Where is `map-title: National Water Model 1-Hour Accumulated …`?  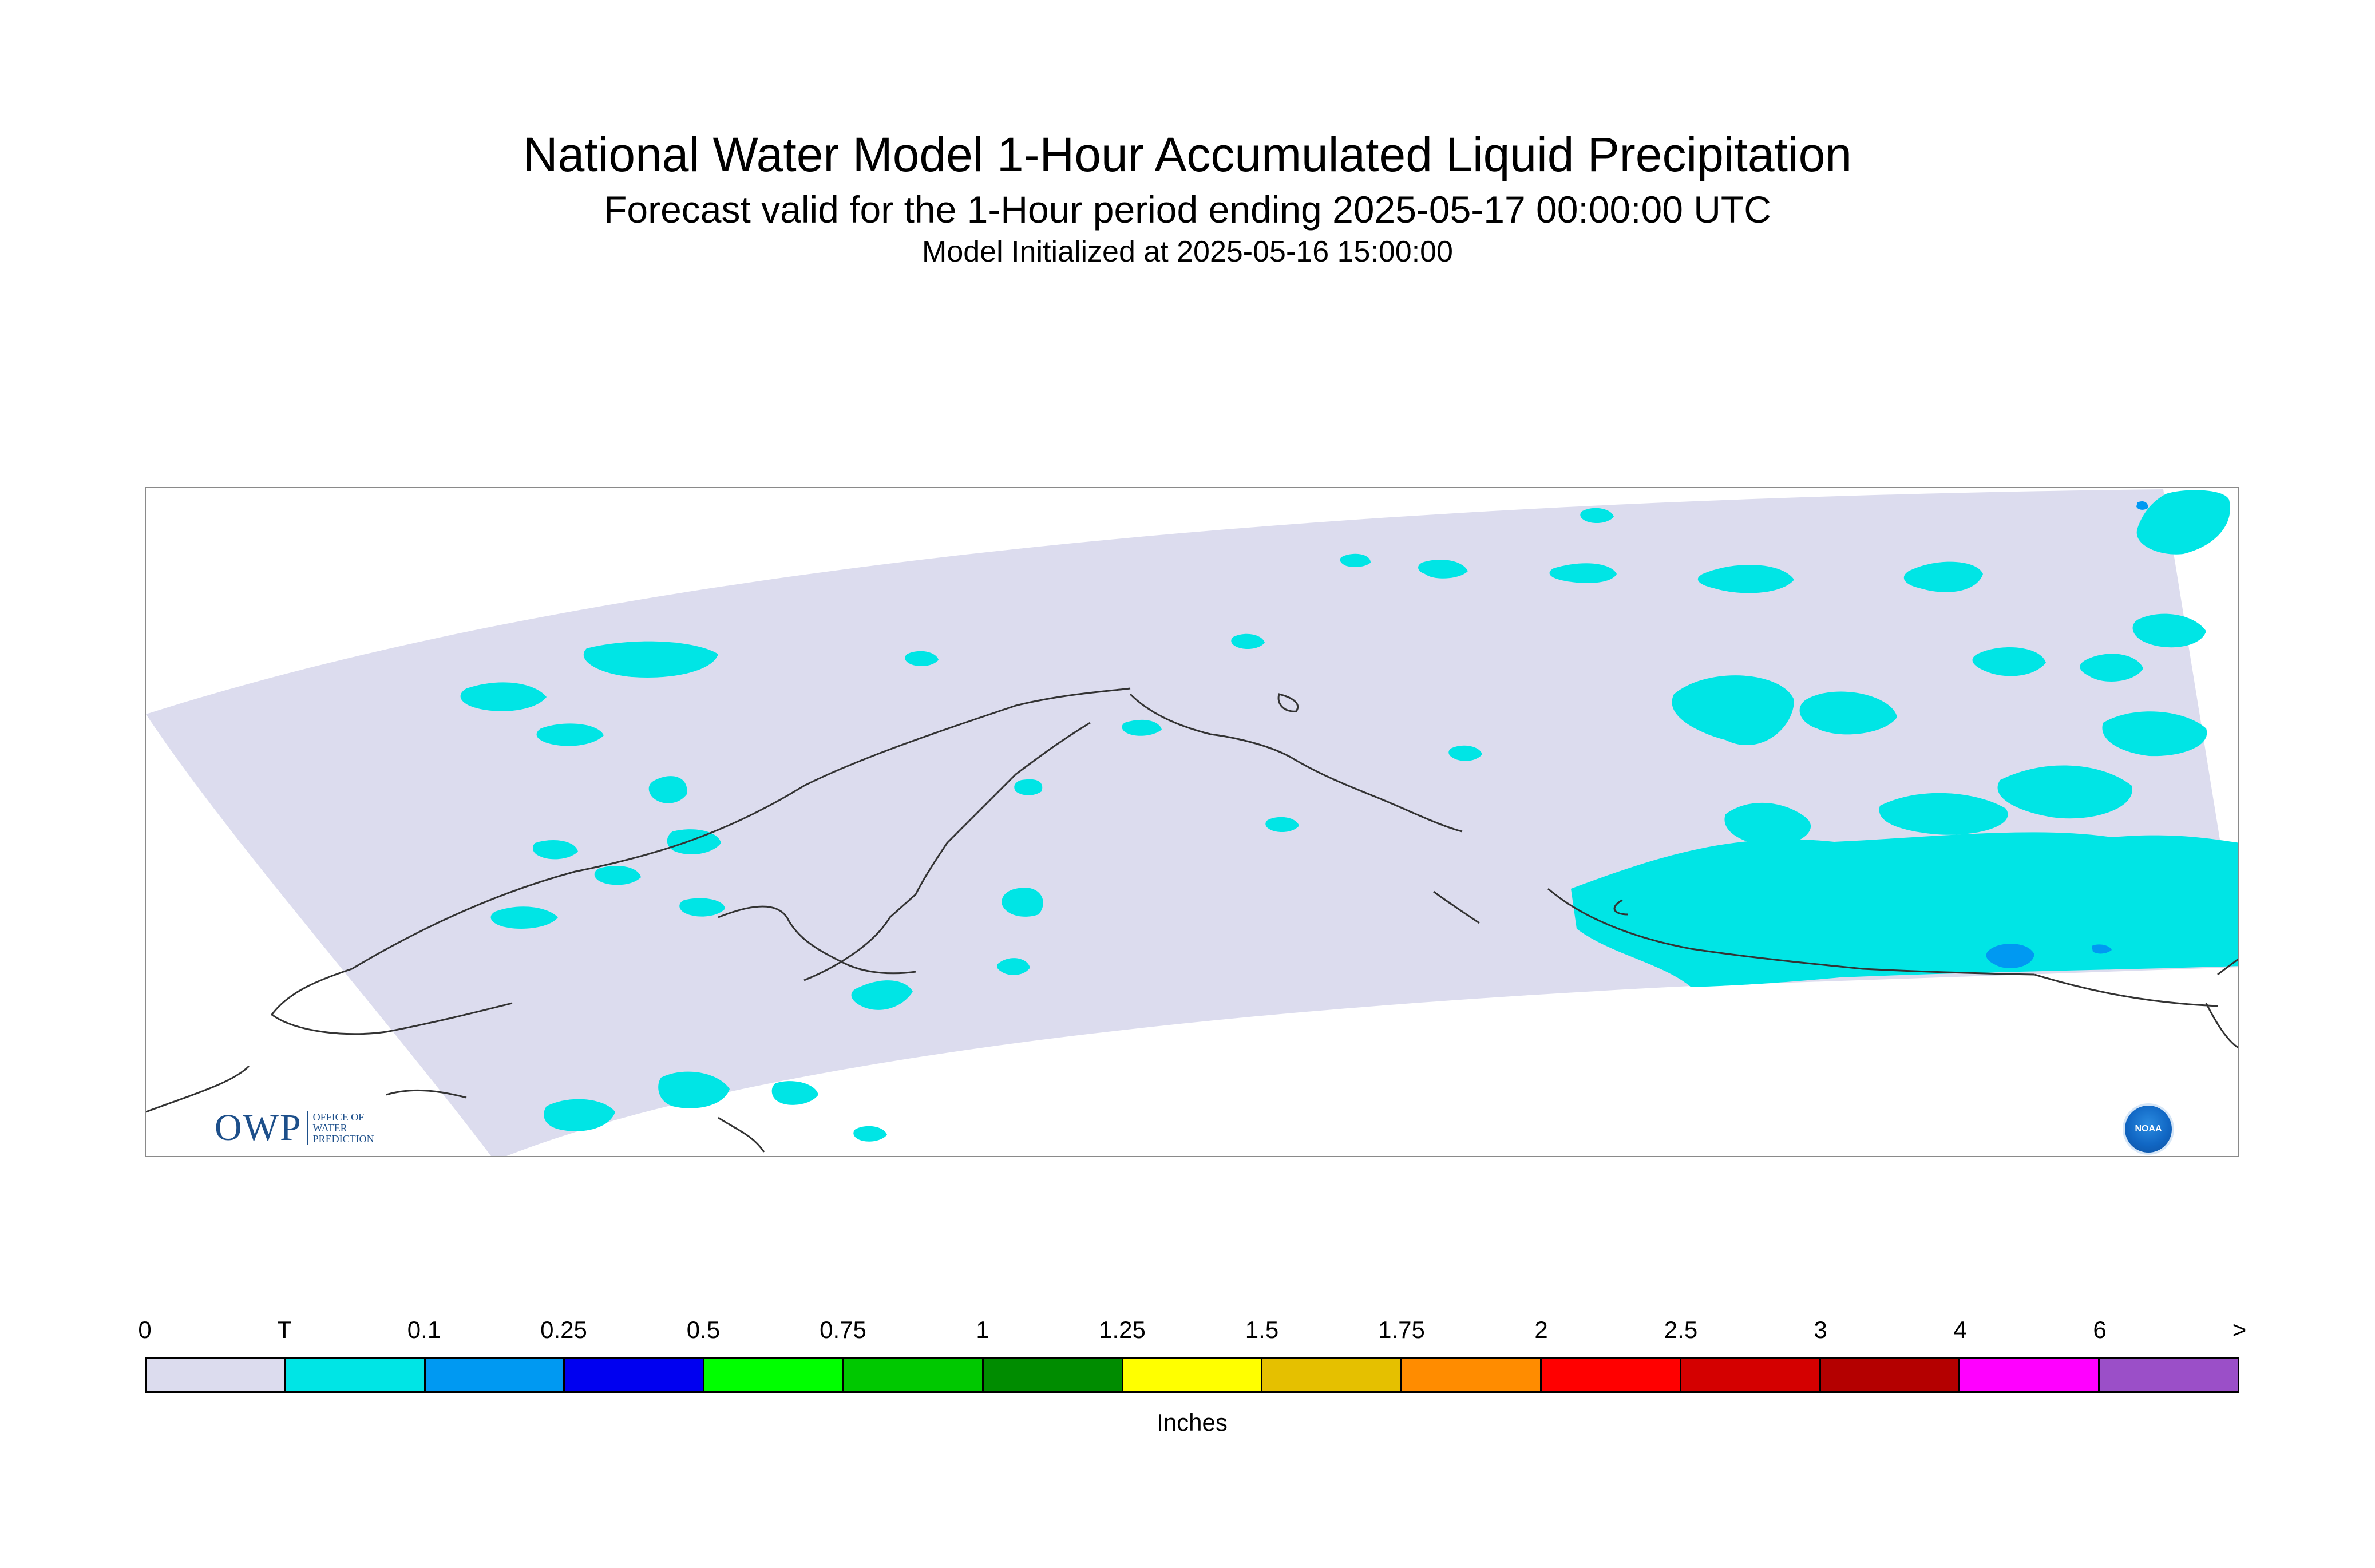 map-title: National Water Model 1-Hour Accumulated … is located at coordinates (1187, 154).